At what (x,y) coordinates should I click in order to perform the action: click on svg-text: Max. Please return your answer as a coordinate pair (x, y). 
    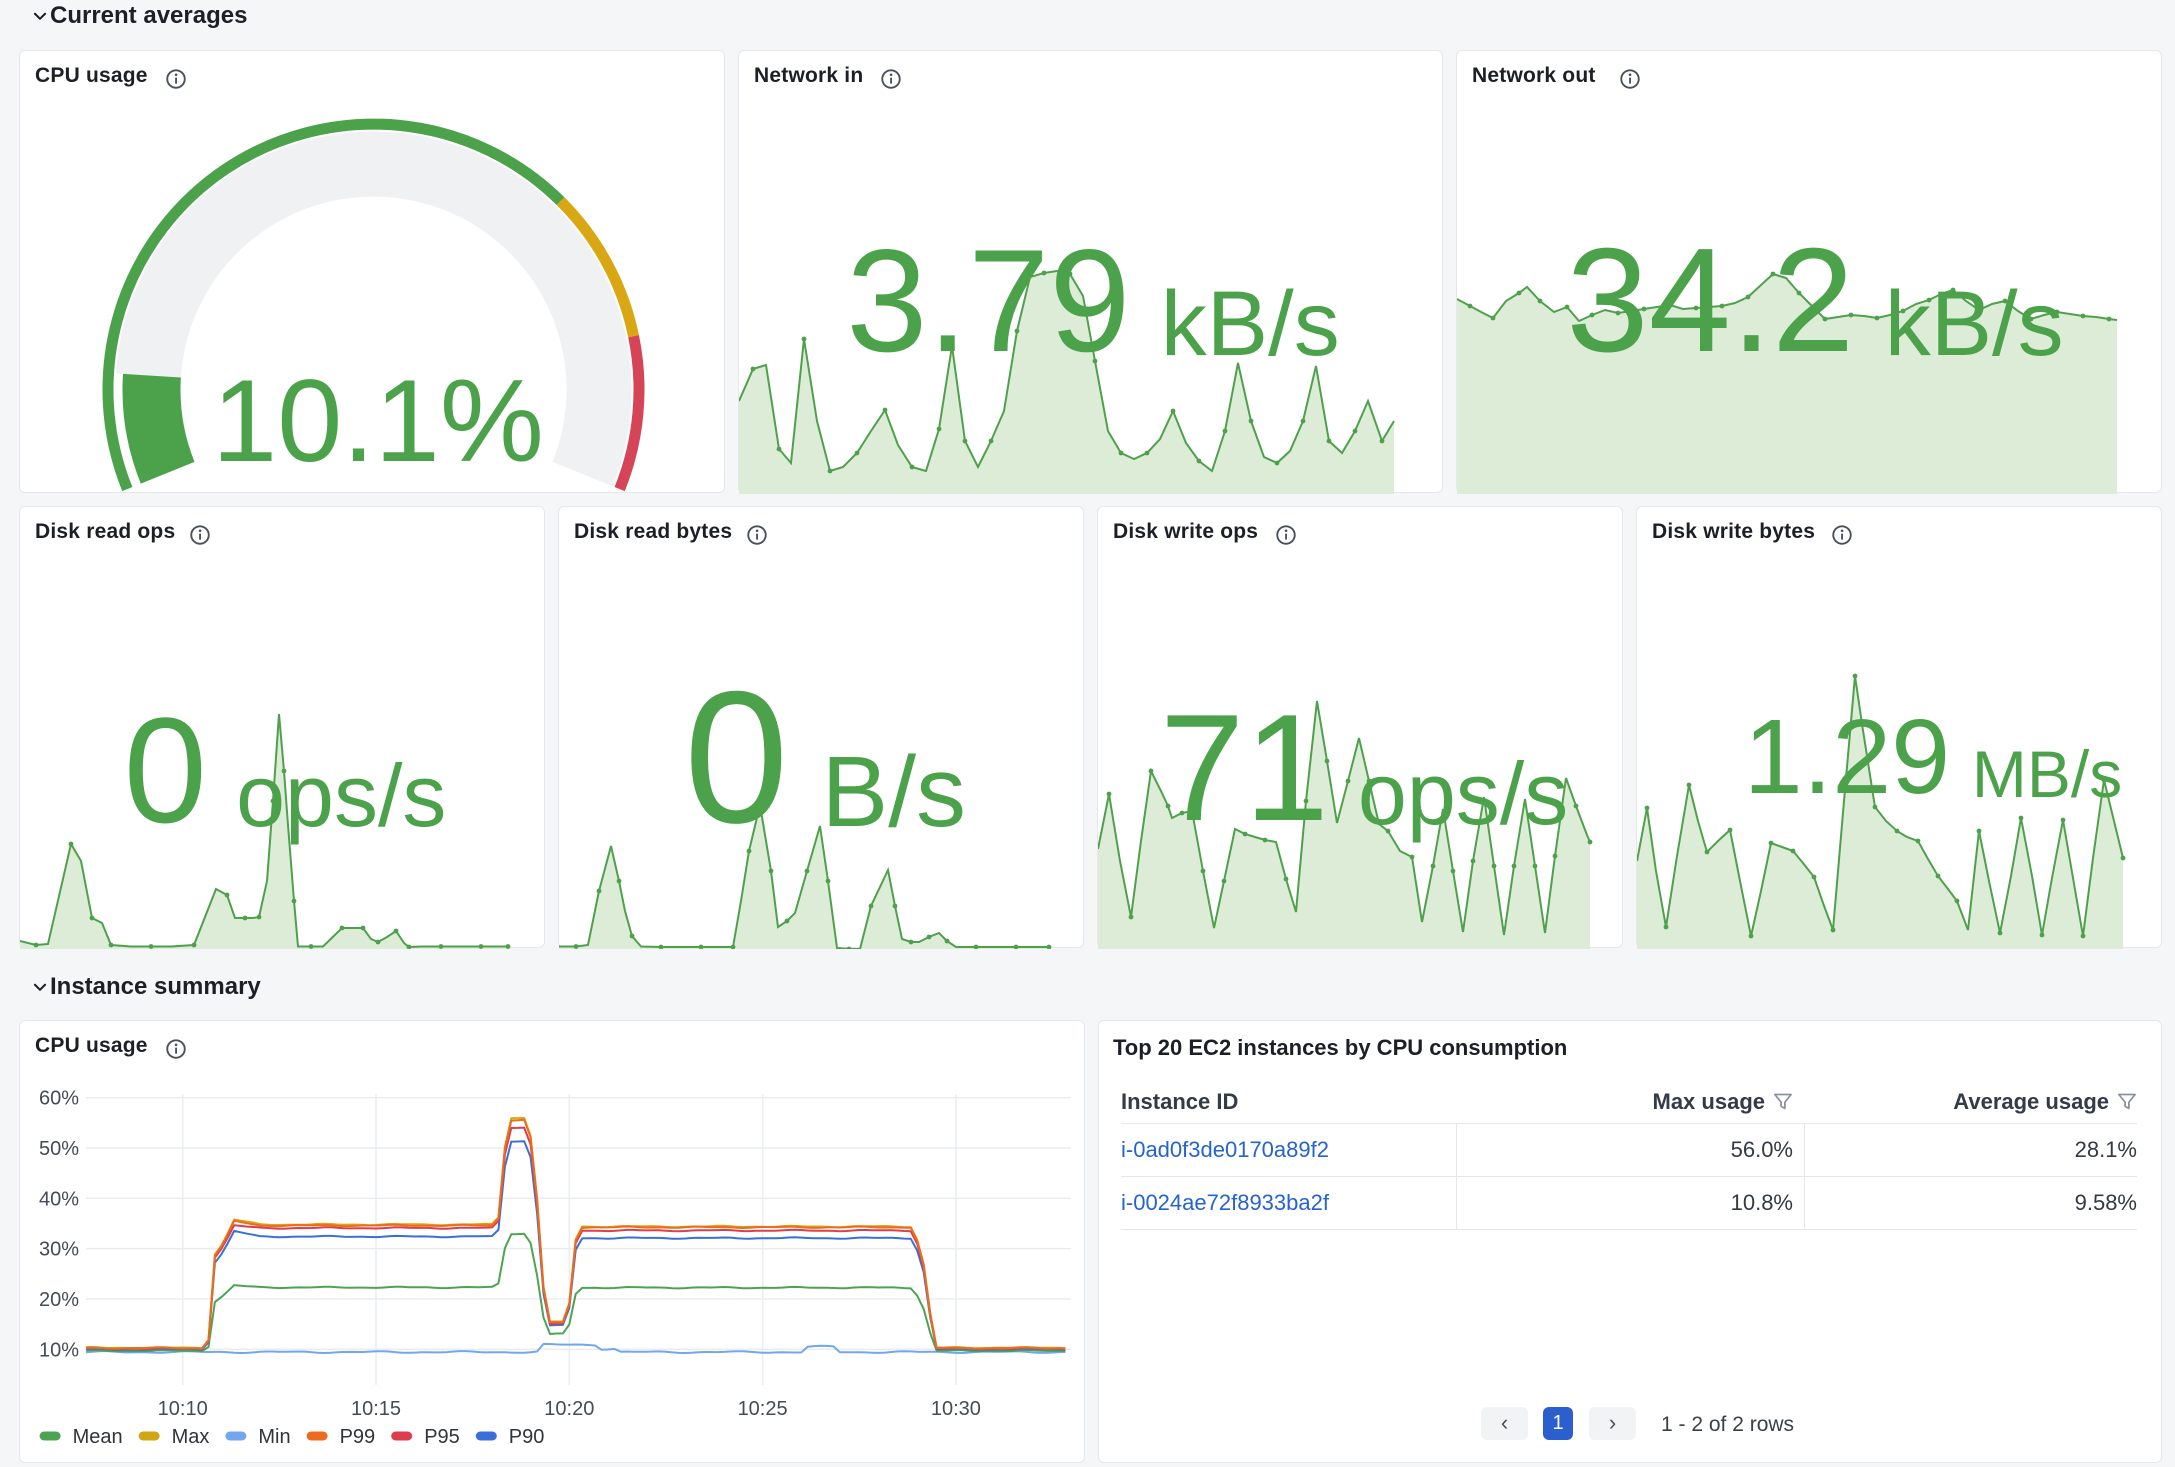
    Looking at the image, I should click on (191, 1437).